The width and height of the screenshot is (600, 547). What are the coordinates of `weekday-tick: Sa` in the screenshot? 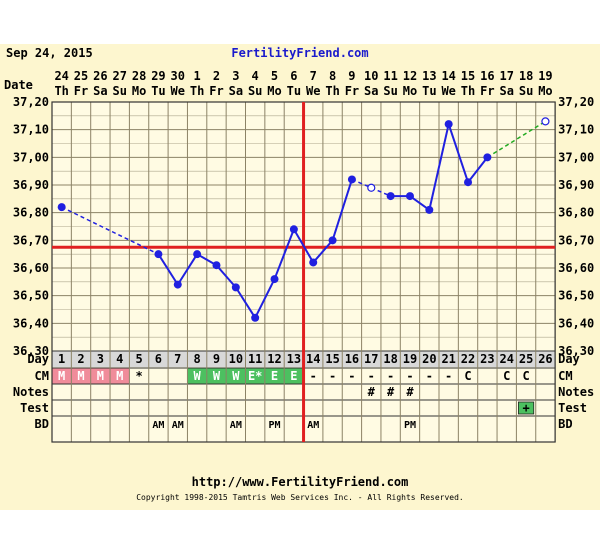 It's located at (100, 91).